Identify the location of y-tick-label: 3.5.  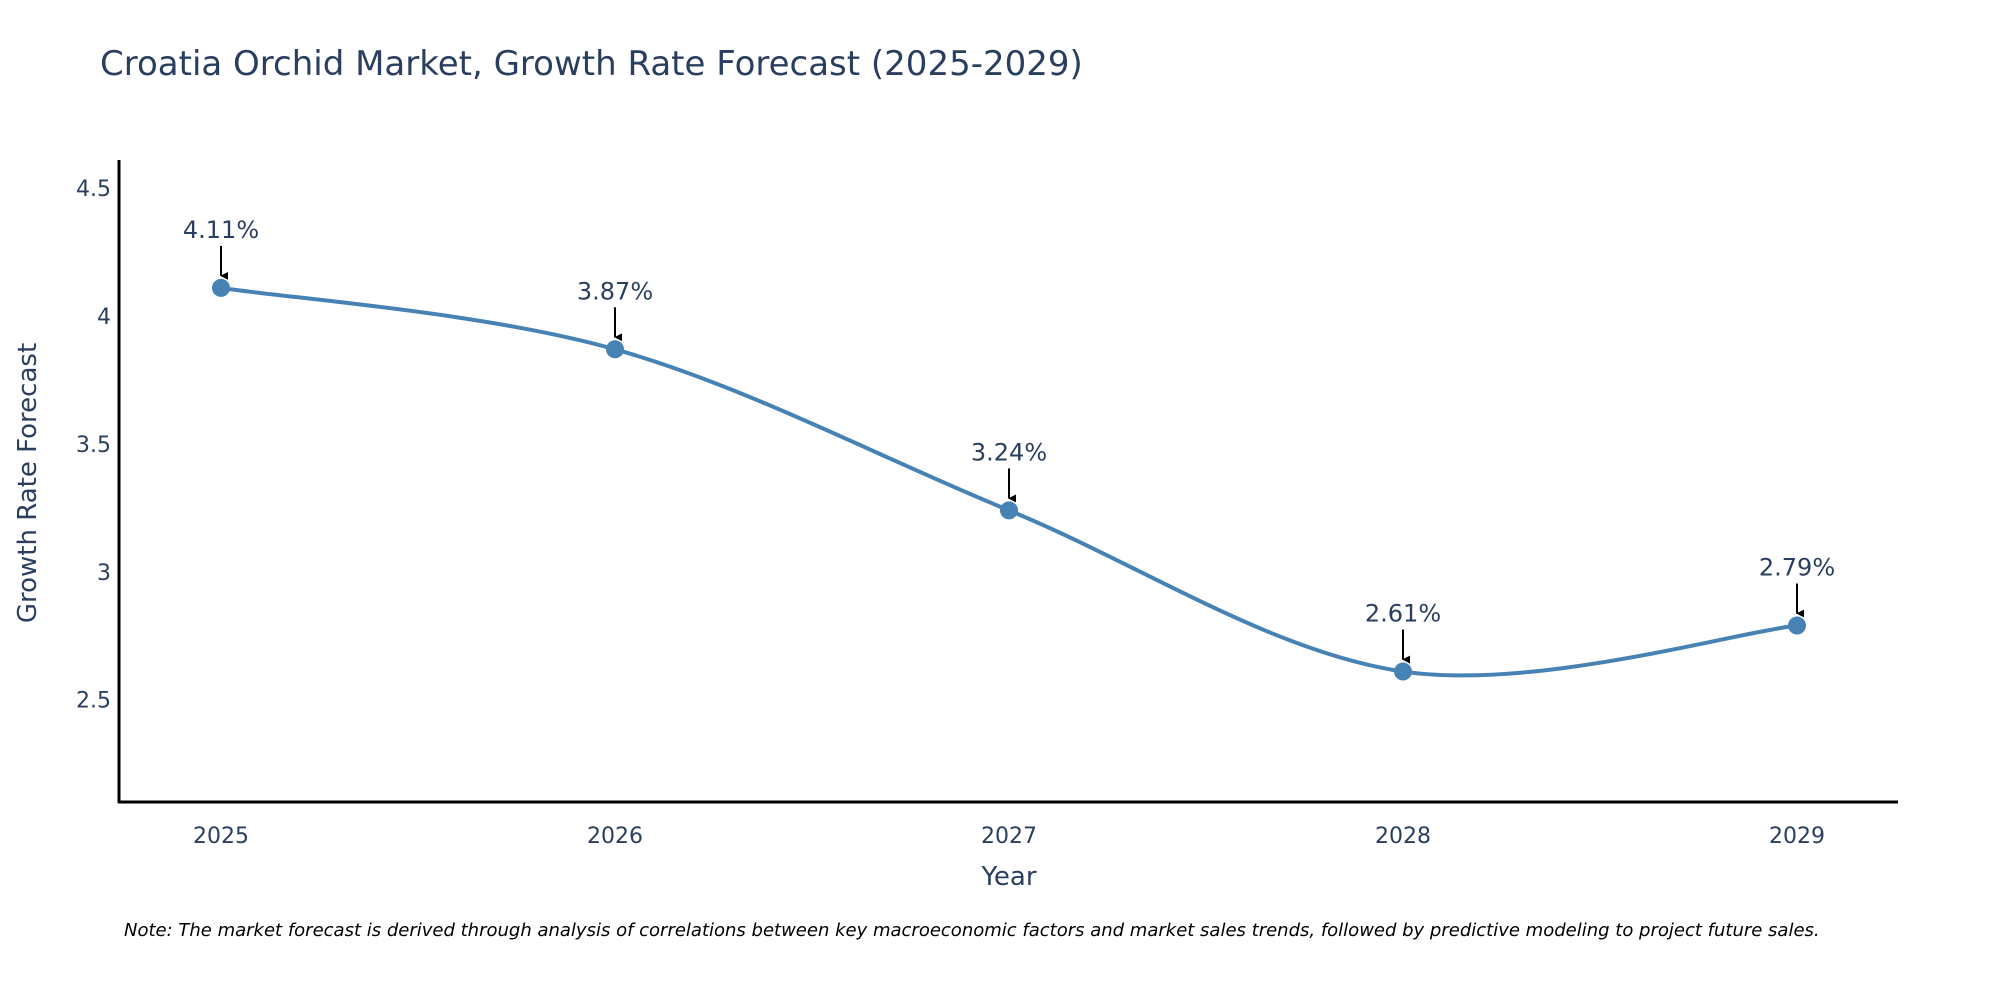
(93, 445).